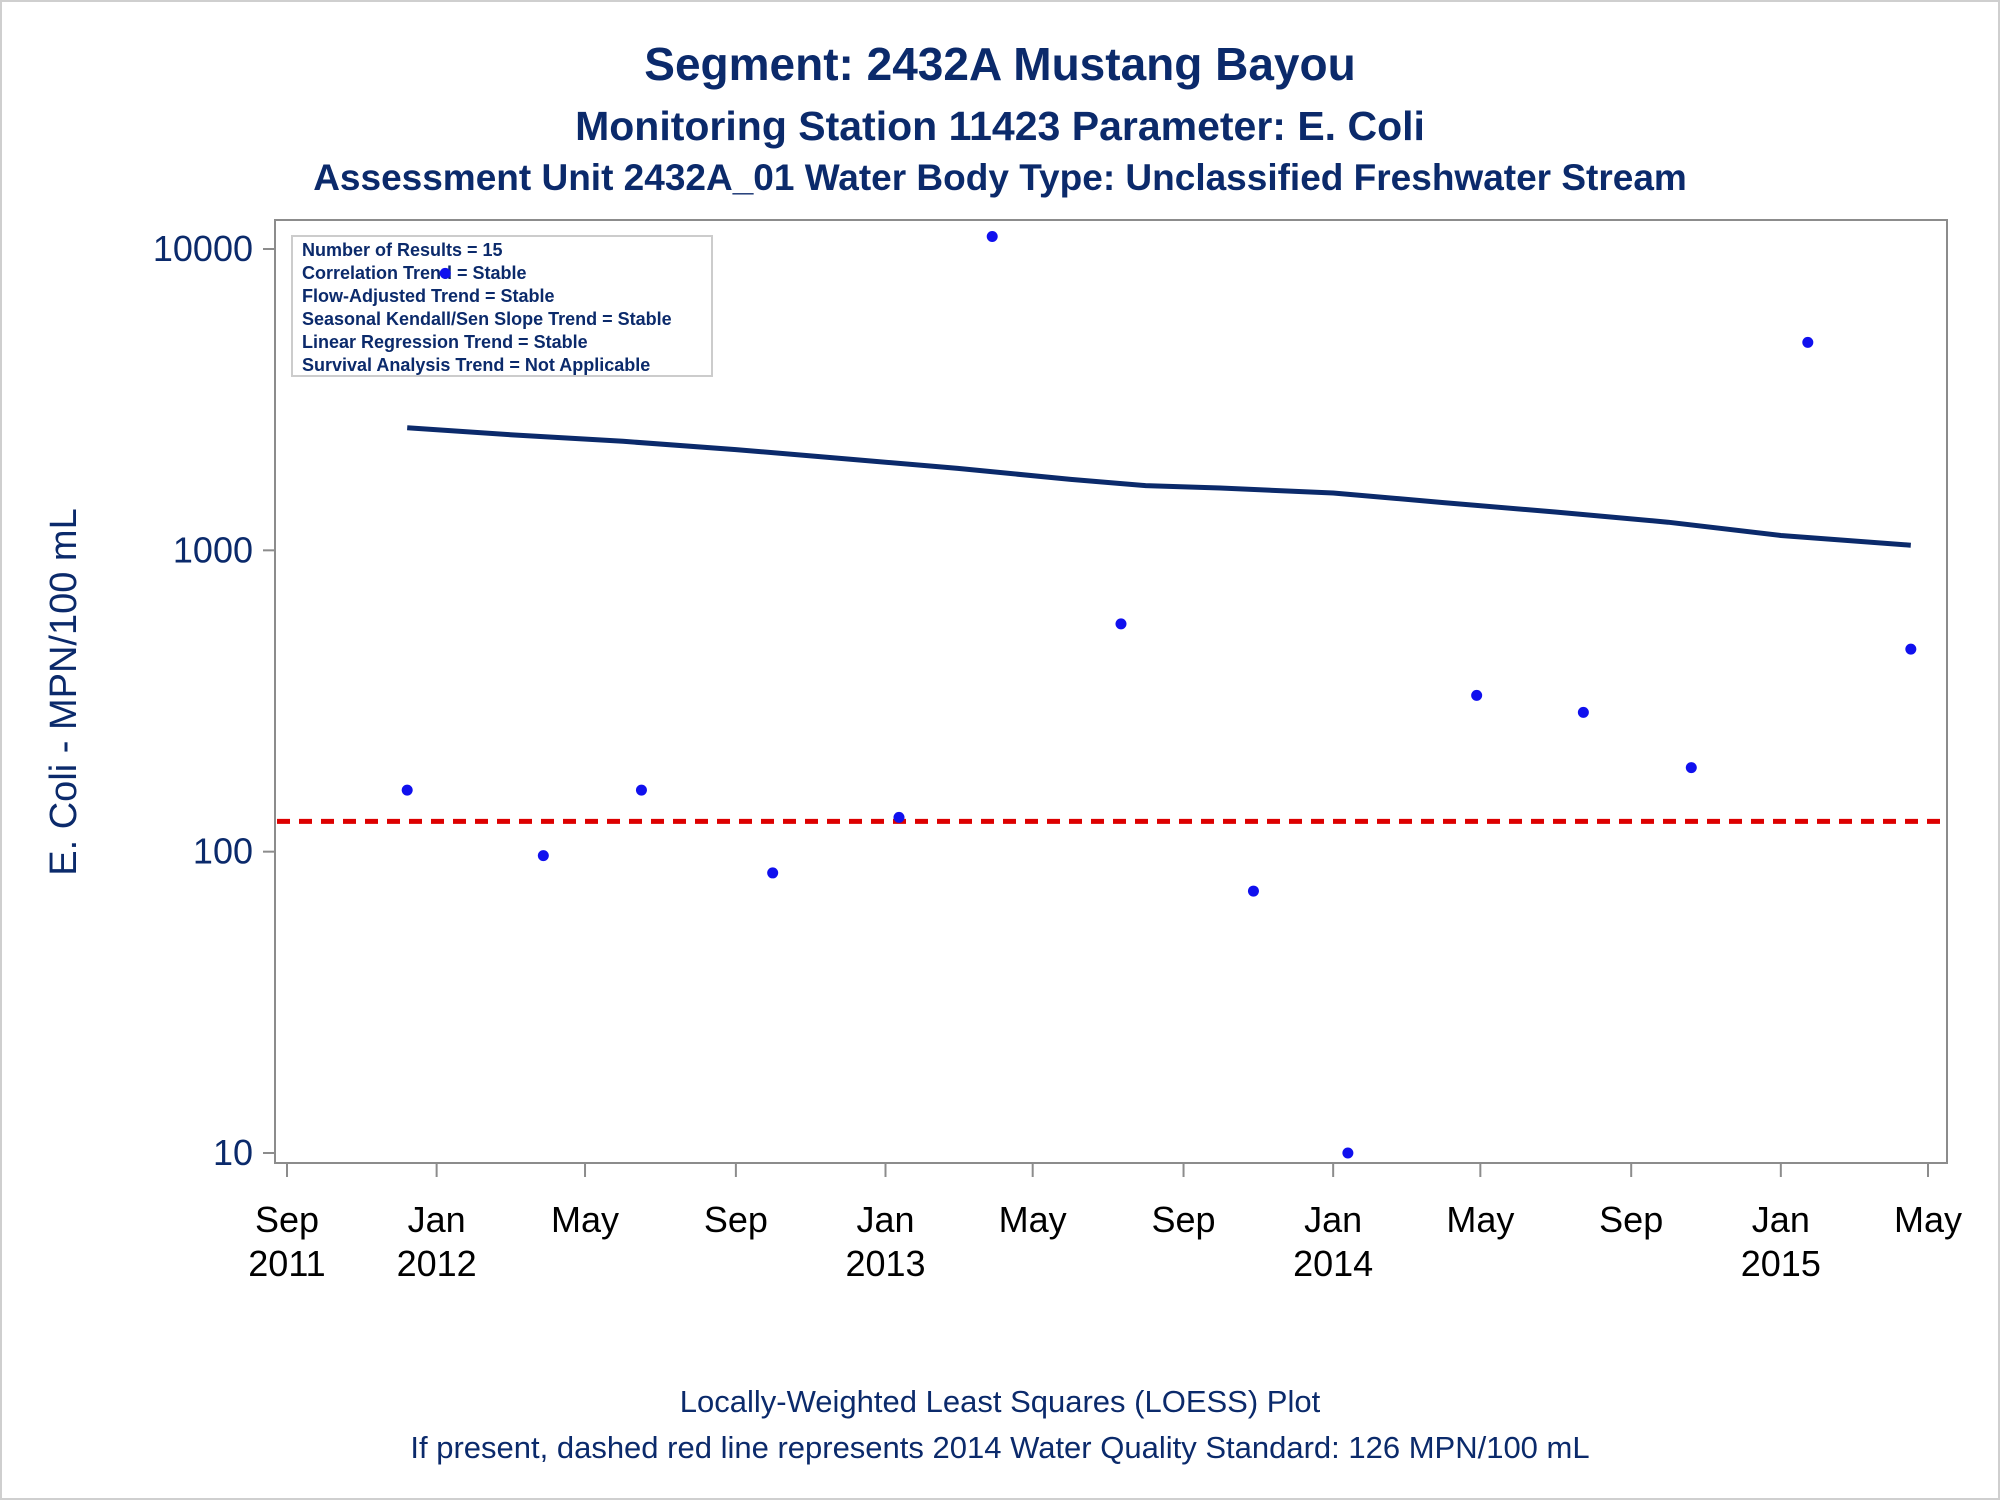  What do you see at coordinates (233, 1152) in the screenshot?
I see `y-tick-label: 10` at bounding box center [233, 1152].